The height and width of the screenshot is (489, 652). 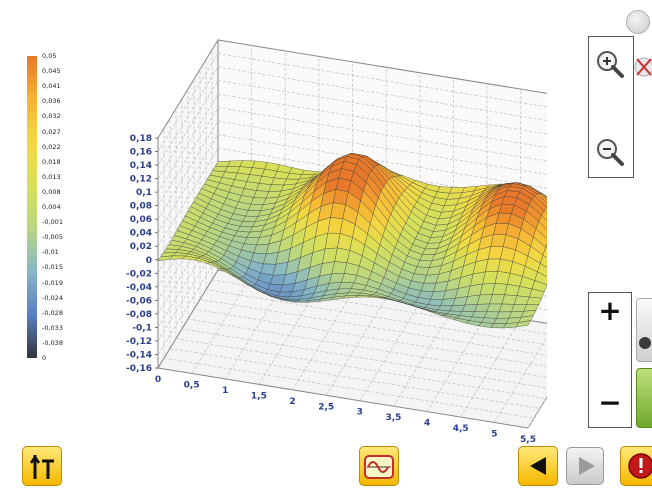 What do you see at coordinates (58, 343) in the screenshot?
I see `colorbar-tick-label: -0,038` at bounding box center [58, 343].